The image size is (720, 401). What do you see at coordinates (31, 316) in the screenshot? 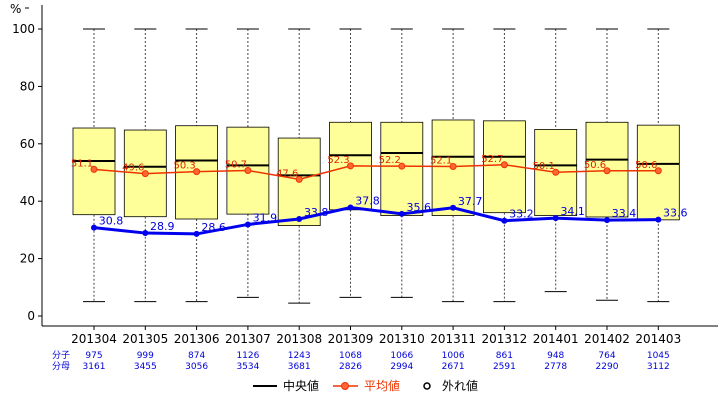
I see `y-tick-label: 0` at bounding box center [31, 316].